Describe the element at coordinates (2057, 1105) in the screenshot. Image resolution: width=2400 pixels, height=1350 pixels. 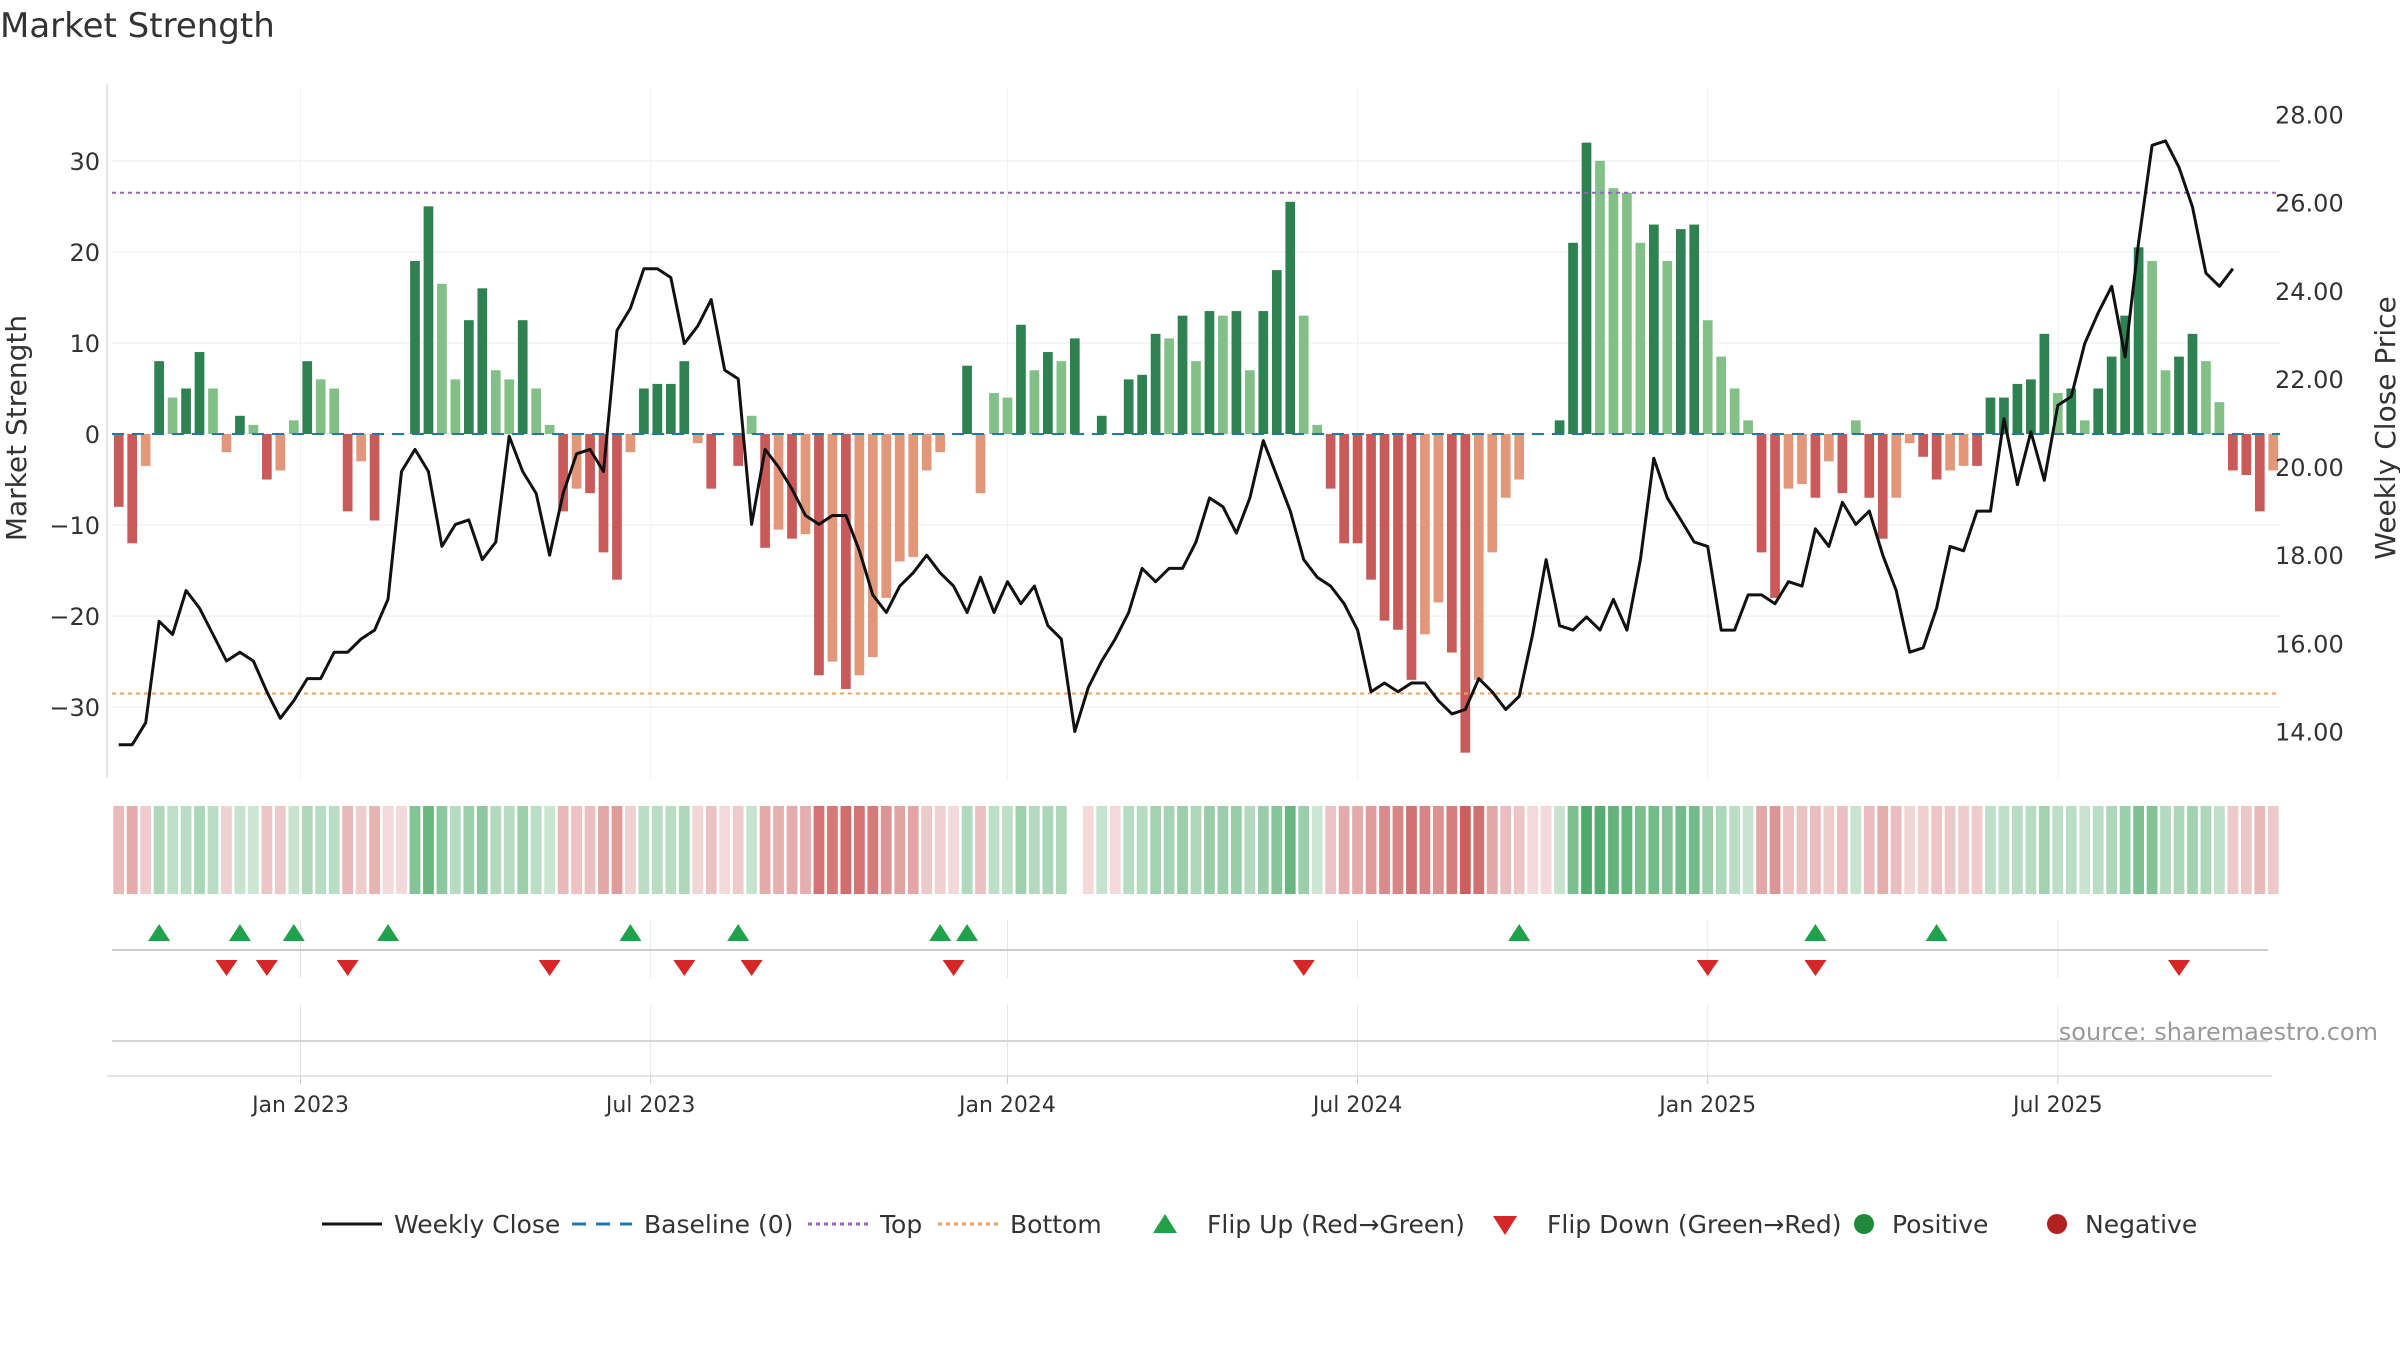
I see `x-tick-label: Jul 2025` at that location.